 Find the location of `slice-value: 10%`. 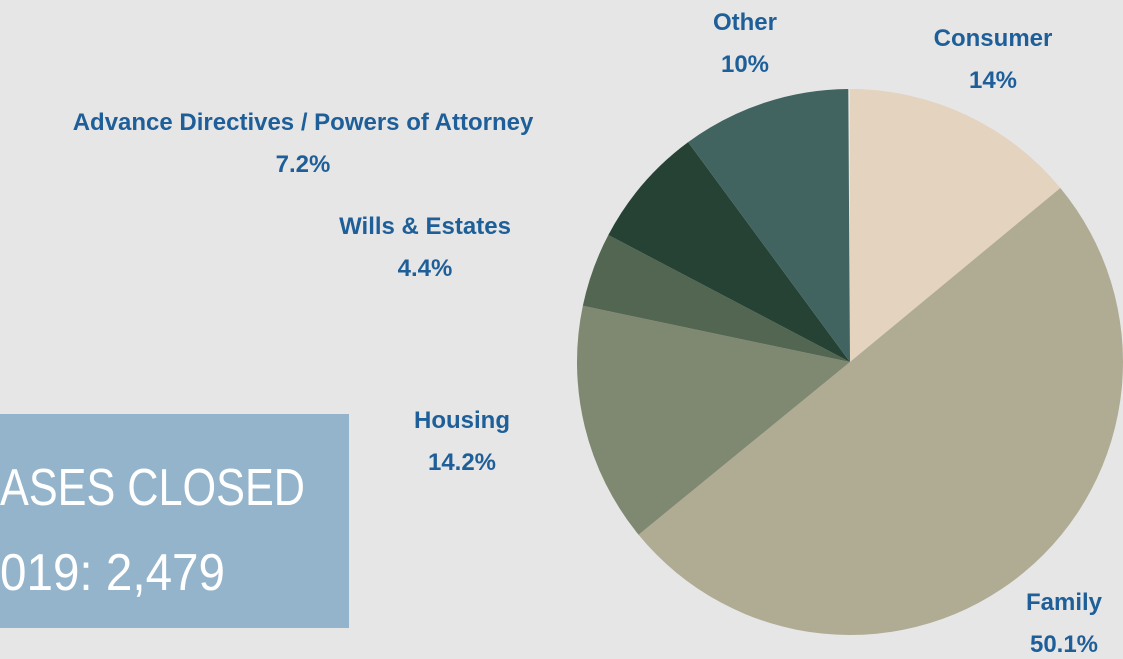

slice-value: 10% is located at coordinates (745, 64).